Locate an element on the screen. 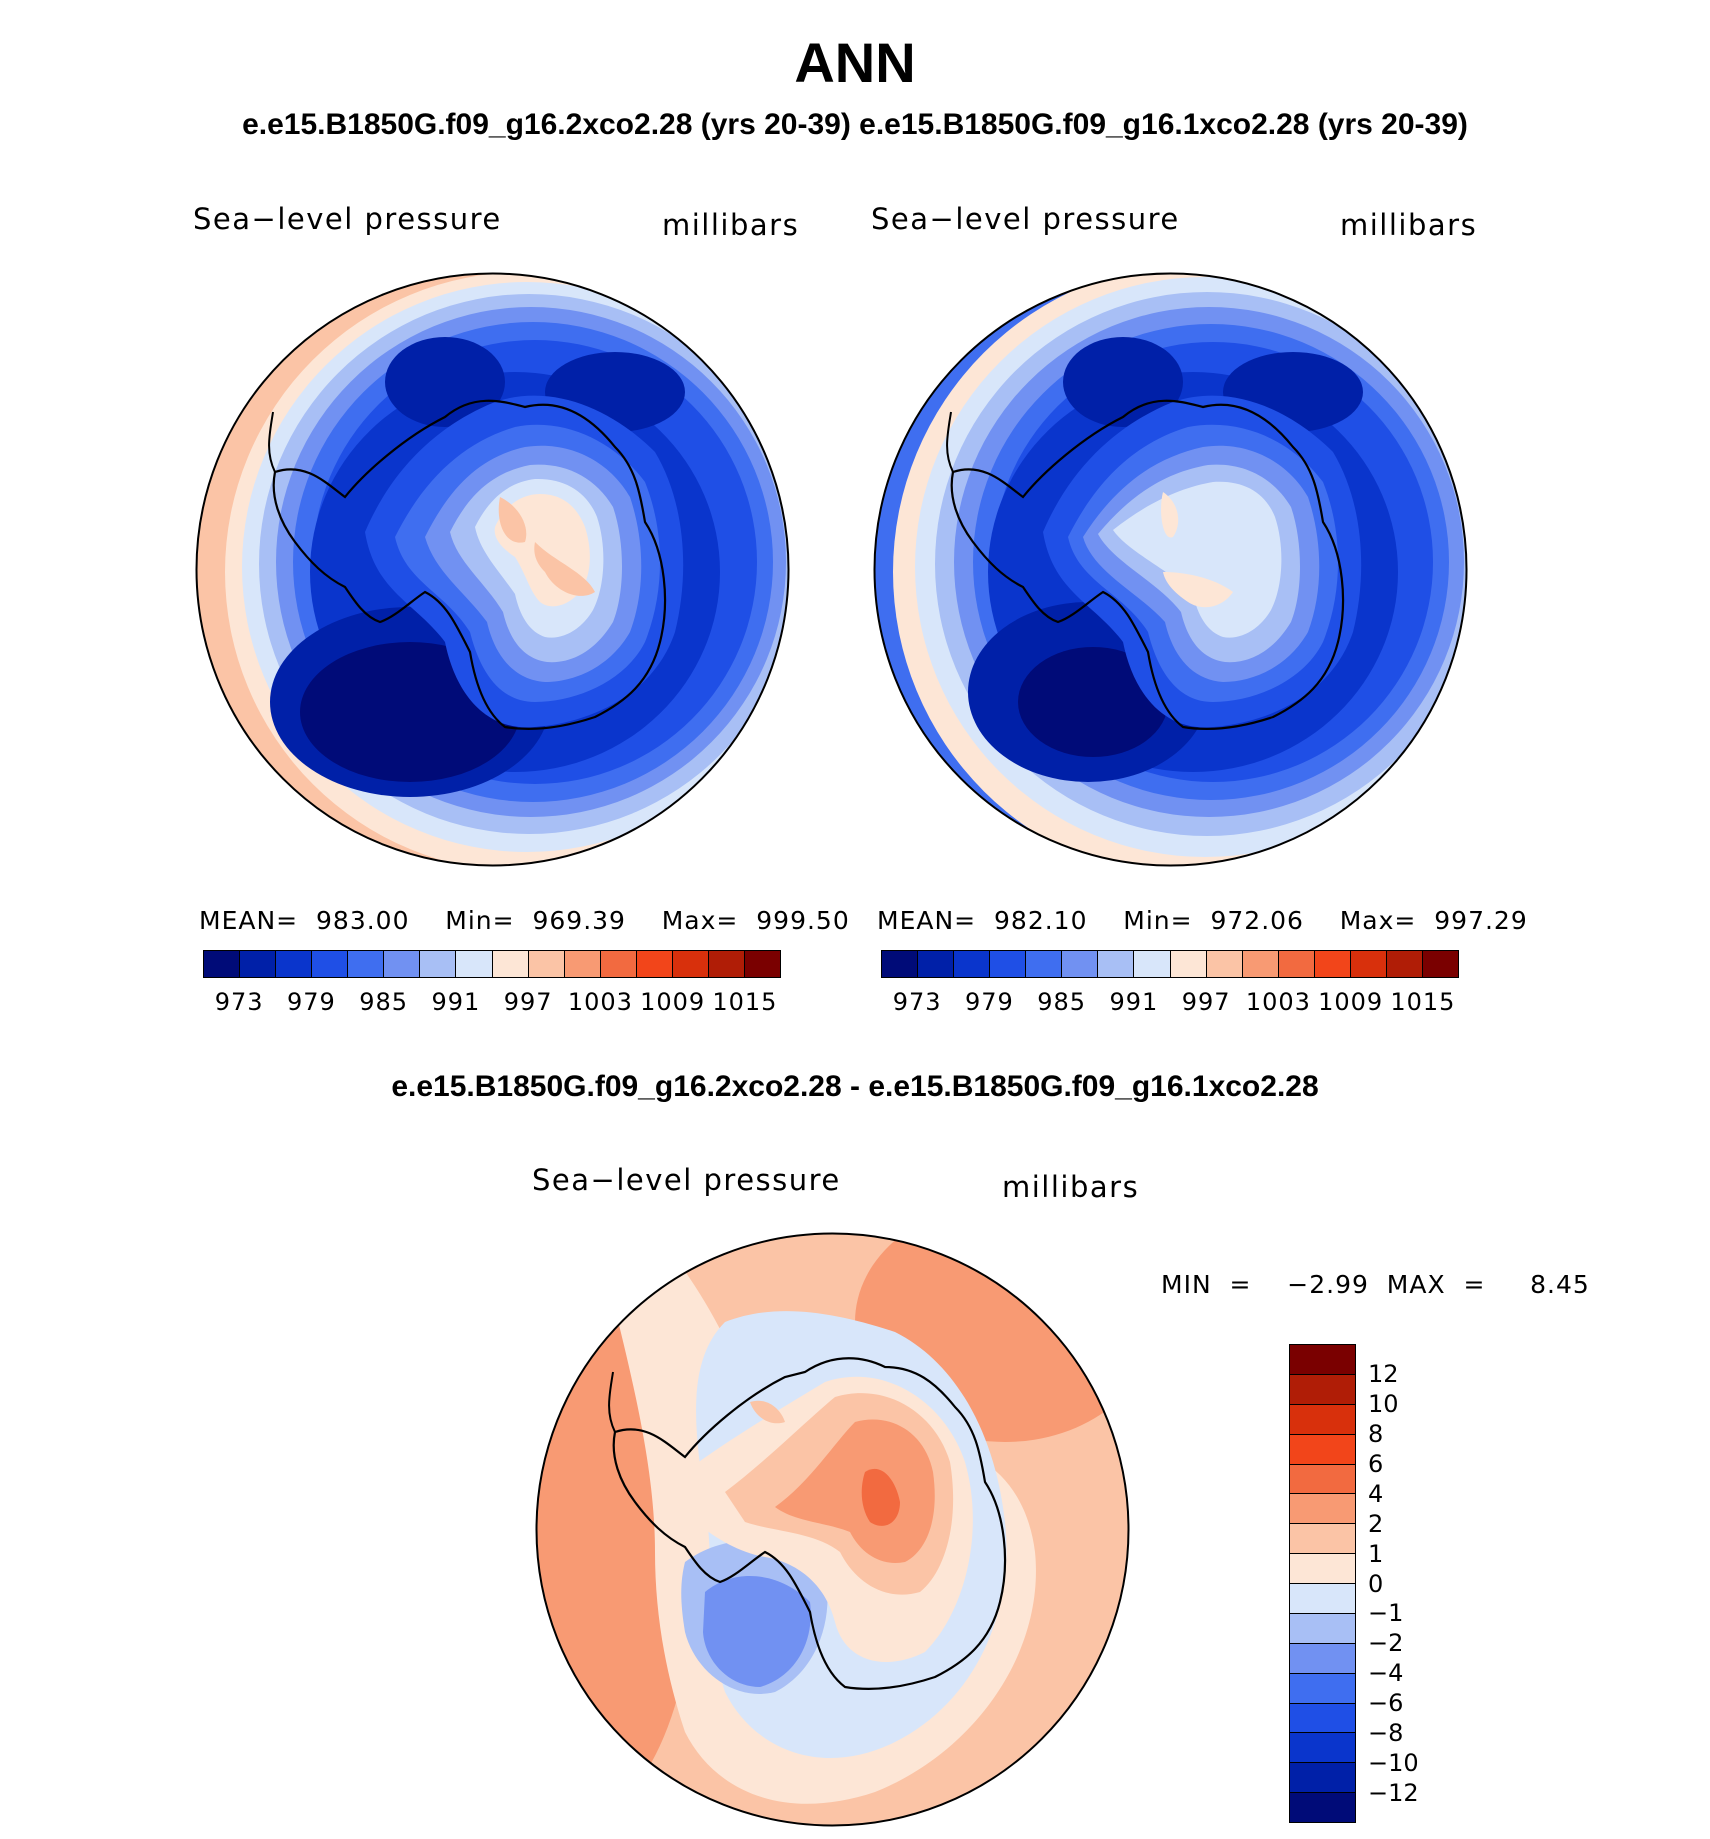 Image resolution: width=1710 pixels, height=1839 pixels. difference-antarctica-coastline is located at coordinates (809, 1524).